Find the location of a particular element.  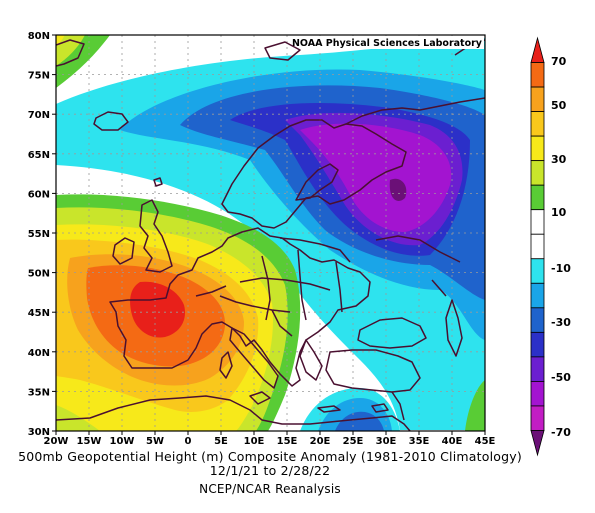

colorbar-labels: 70 50 30 10 -10 -30 -50 -70 is located at coordinates (561, 247).